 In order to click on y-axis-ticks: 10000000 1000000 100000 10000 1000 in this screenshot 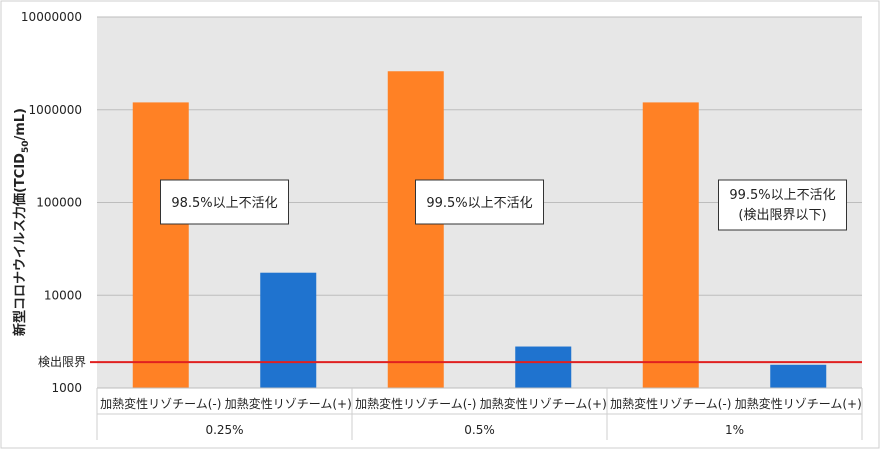, I will do `click(51, 202)`.